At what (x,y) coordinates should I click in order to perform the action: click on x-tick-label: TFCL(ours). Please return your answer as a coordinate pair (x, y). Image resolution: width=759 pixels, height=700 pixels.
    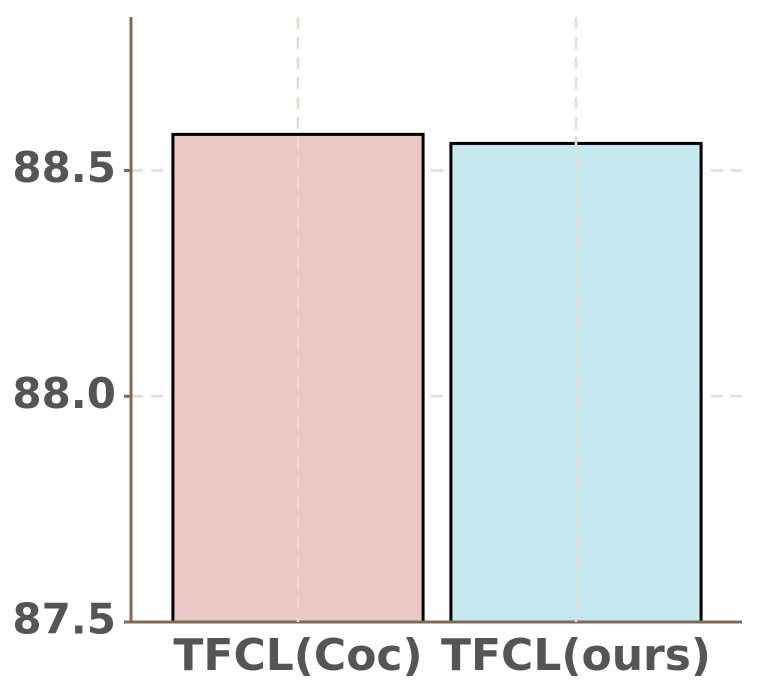
    Looking at the image, I should click on (576, 655).